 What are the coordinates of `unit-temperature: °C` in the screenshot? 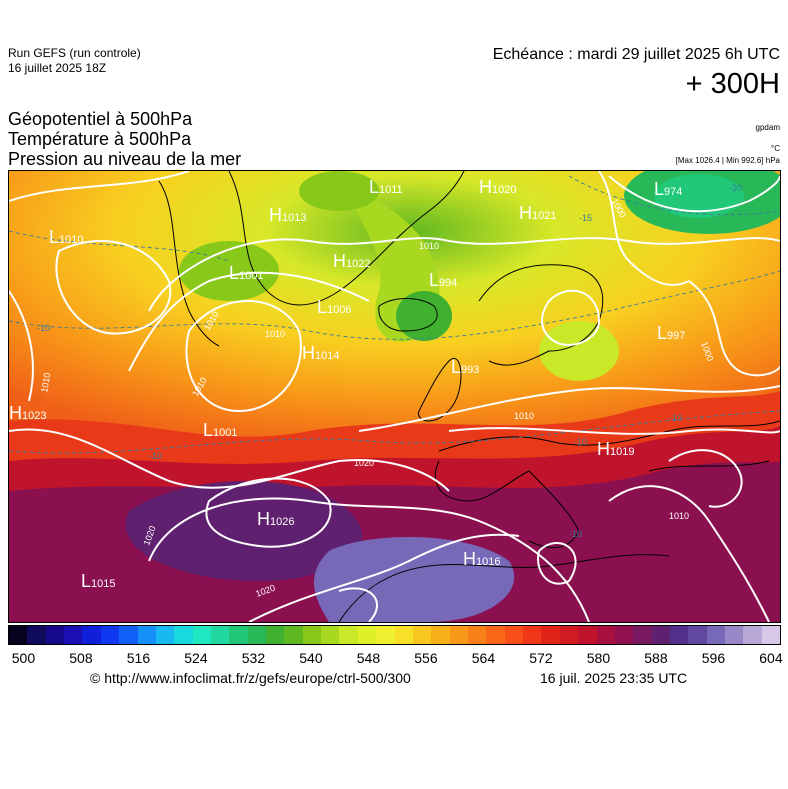 It's located at (775, 148).